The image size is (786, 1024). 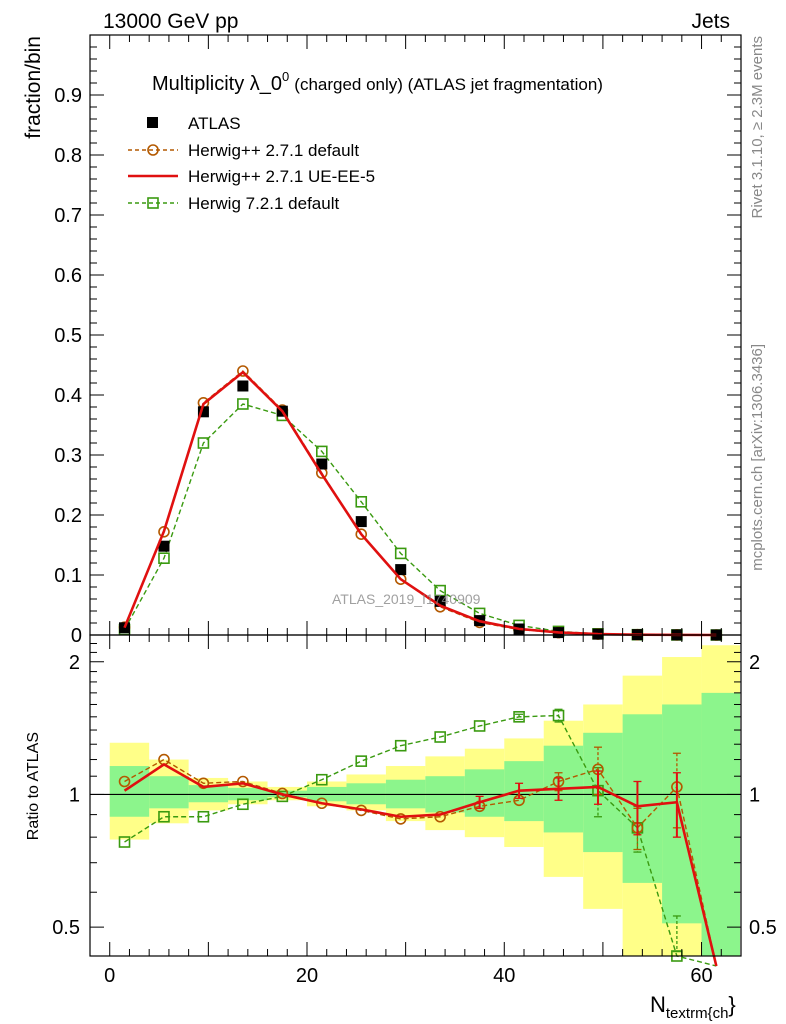 I want to click on legend-label-ue-ee5: Herwig++ 2.7.1 UE-EE-5, so click(x=281, y=176).